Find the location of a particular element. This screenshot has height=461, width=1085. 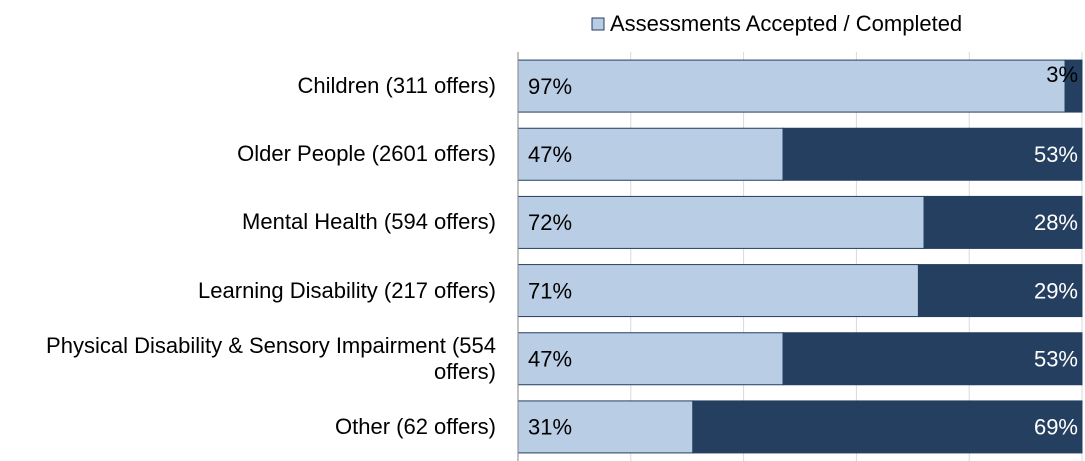

category-label: Children (311 offers) is located at coordinates (396, 86).